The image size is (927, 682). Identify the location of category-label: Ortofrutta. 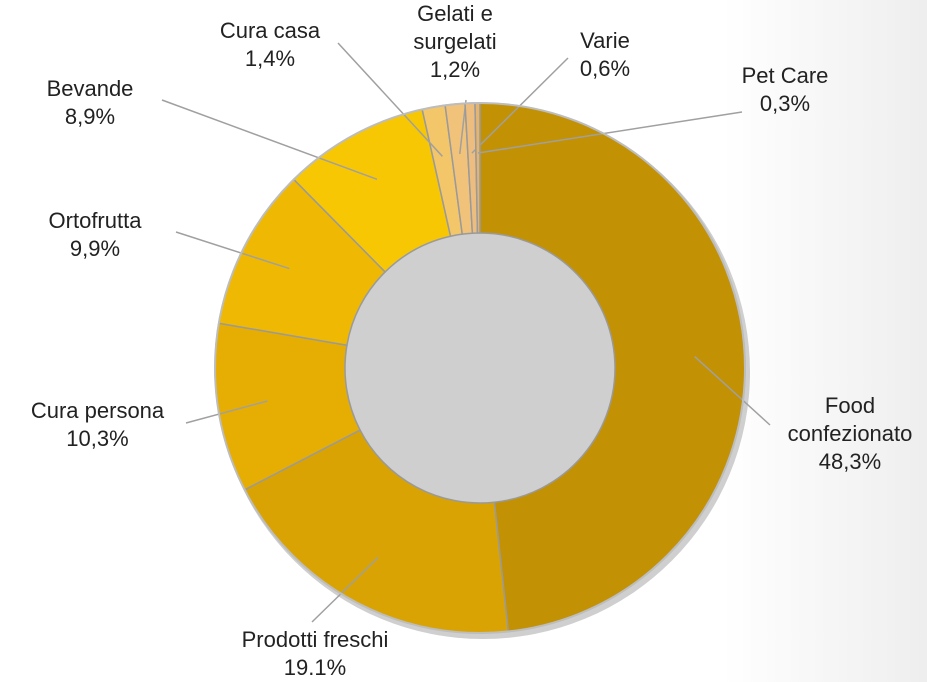
(95, 220).